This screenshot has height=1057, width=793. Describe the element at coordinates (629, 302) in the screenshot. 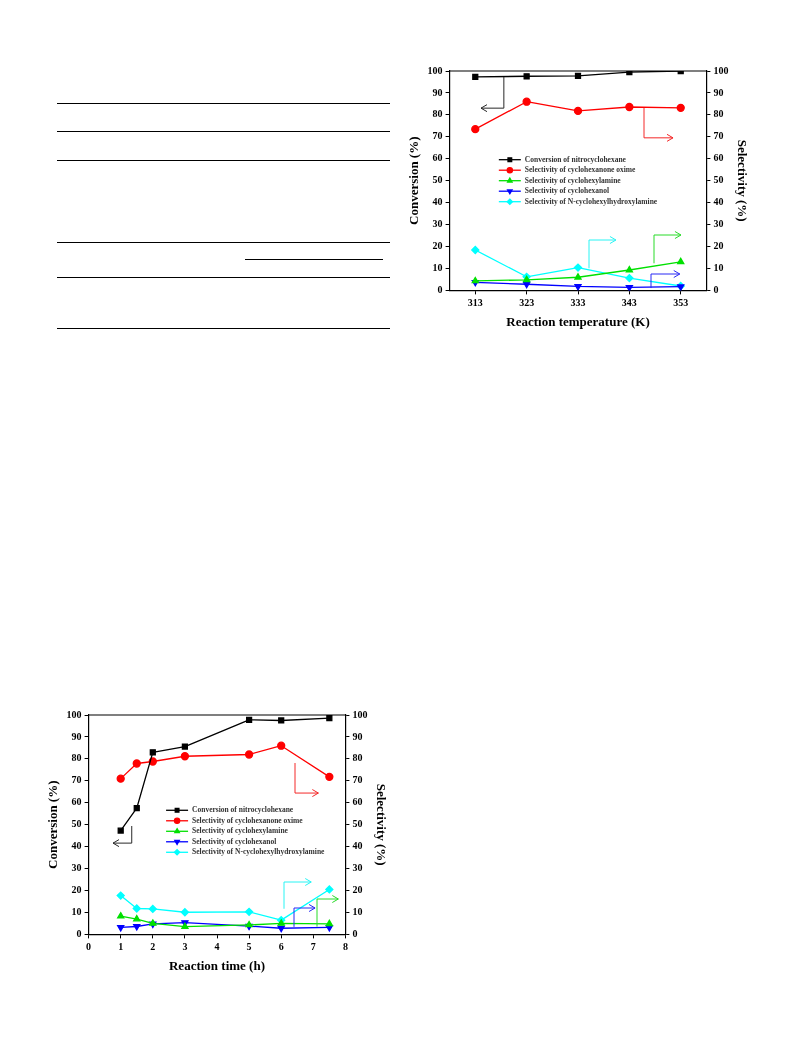

I see `x-tick-label: 343` at that location.